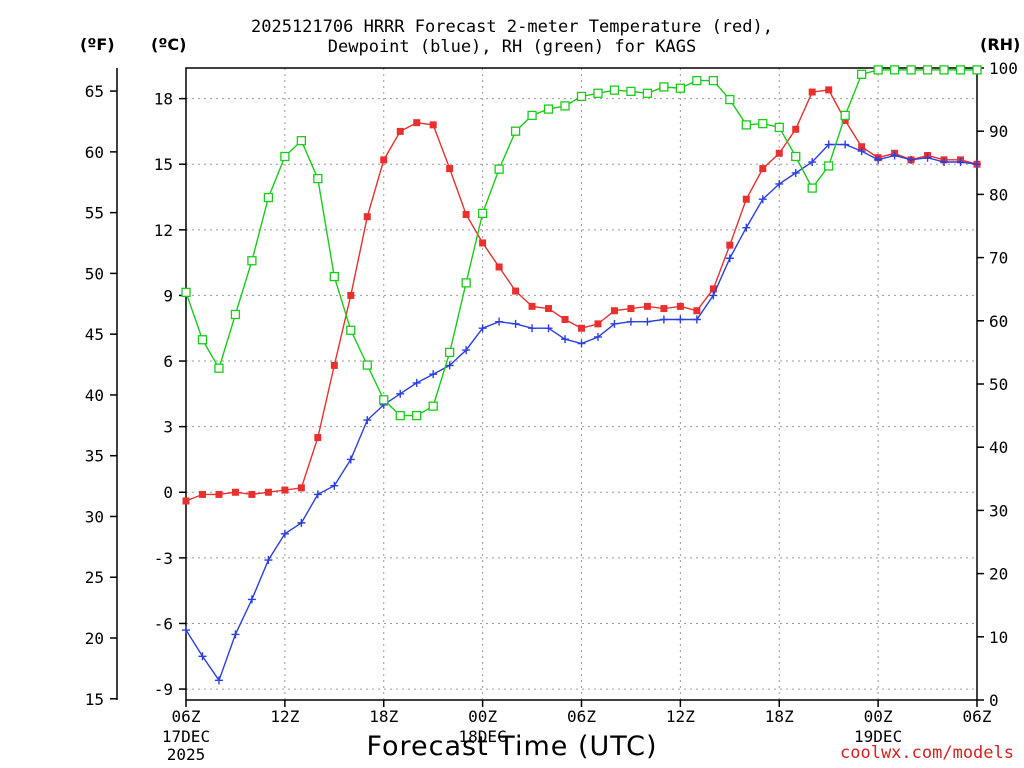  Describe the element at coordinates (94, 334) in the screenshot. I see `fahrenheit-tick-label: 45` at that location.